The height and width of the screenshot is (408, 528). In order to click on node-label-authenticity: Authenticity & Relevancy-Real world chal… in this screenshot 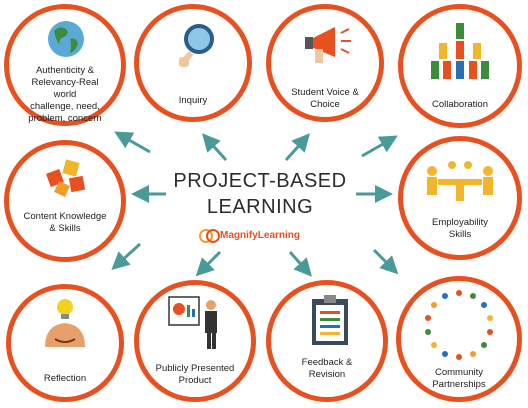, I will do `click(65, 94)`.